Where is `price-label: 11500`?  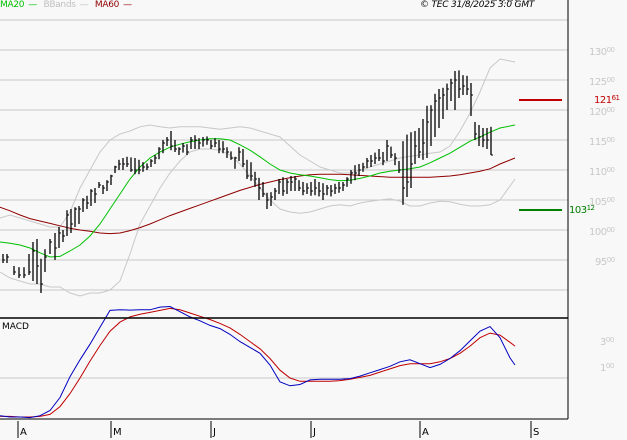 price-label: 11500 is located at coordinates (602, 142).